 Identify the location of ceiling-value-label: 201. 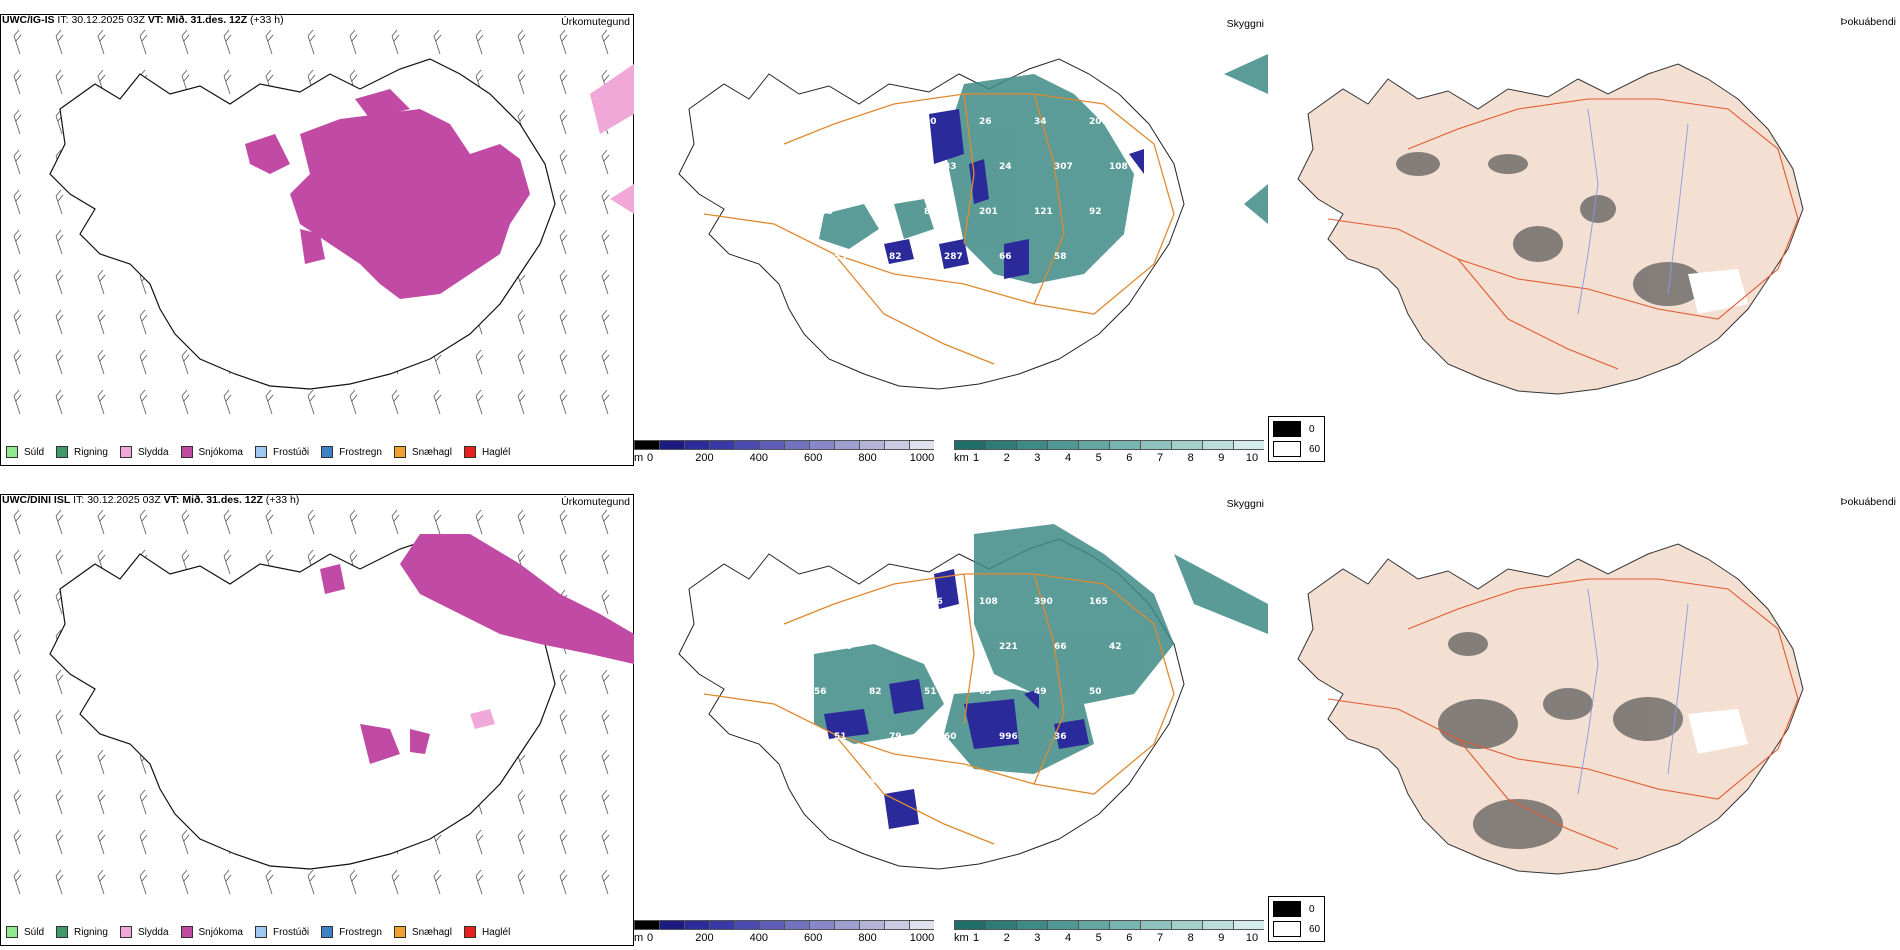
(988, 212).